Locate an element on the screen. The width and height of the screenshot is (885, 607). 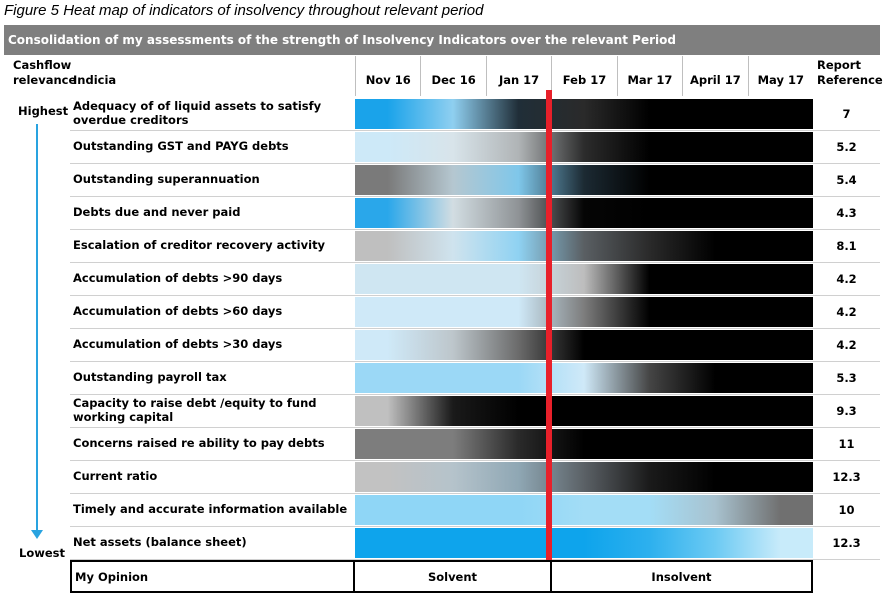
report-header-line2: Reference is located at coordinates (850, 80).